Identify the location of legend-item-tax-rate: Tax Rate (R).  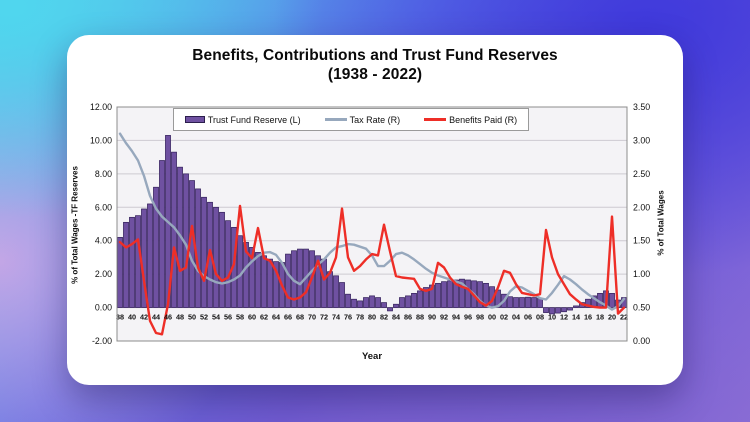
(362, 119).